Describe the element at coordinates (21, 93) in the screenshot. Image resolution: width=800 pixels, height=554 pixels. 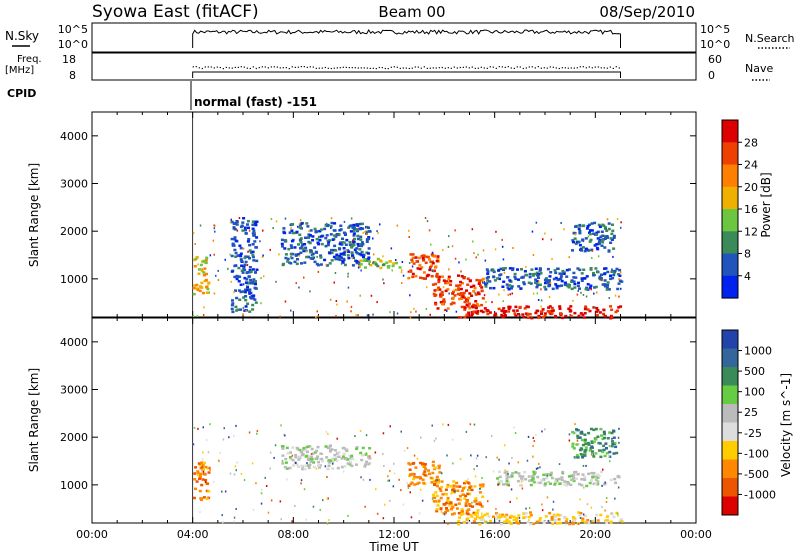
I see `cpid-label: CPID` at that location.